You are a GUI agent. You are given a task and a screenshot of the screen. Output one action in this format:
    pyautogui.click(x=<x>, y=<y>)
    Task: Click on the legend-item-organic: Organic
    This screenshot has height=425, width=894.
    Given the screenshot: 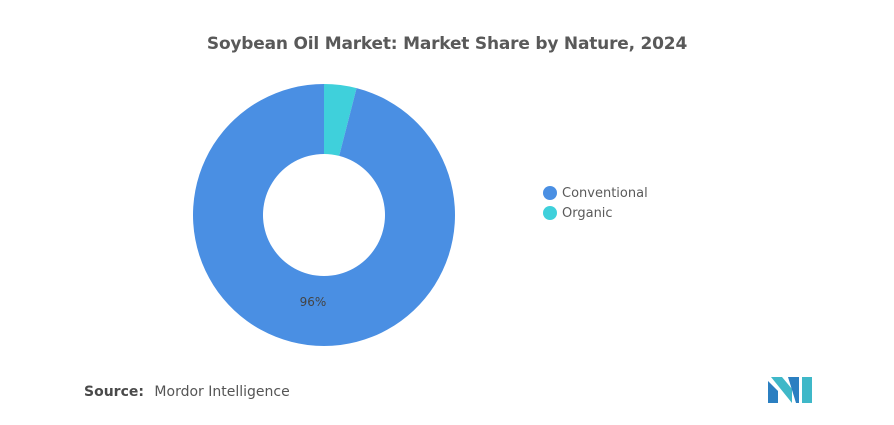 What is the action you would take?
    pyautogui.click(x=595, y=213)
    